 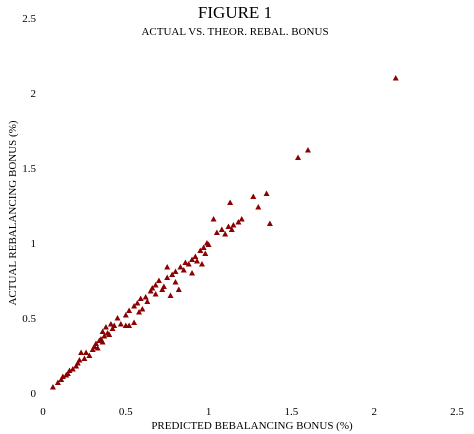 I want to click on y-tick-label: 0.5, so click(x=29, y=319).